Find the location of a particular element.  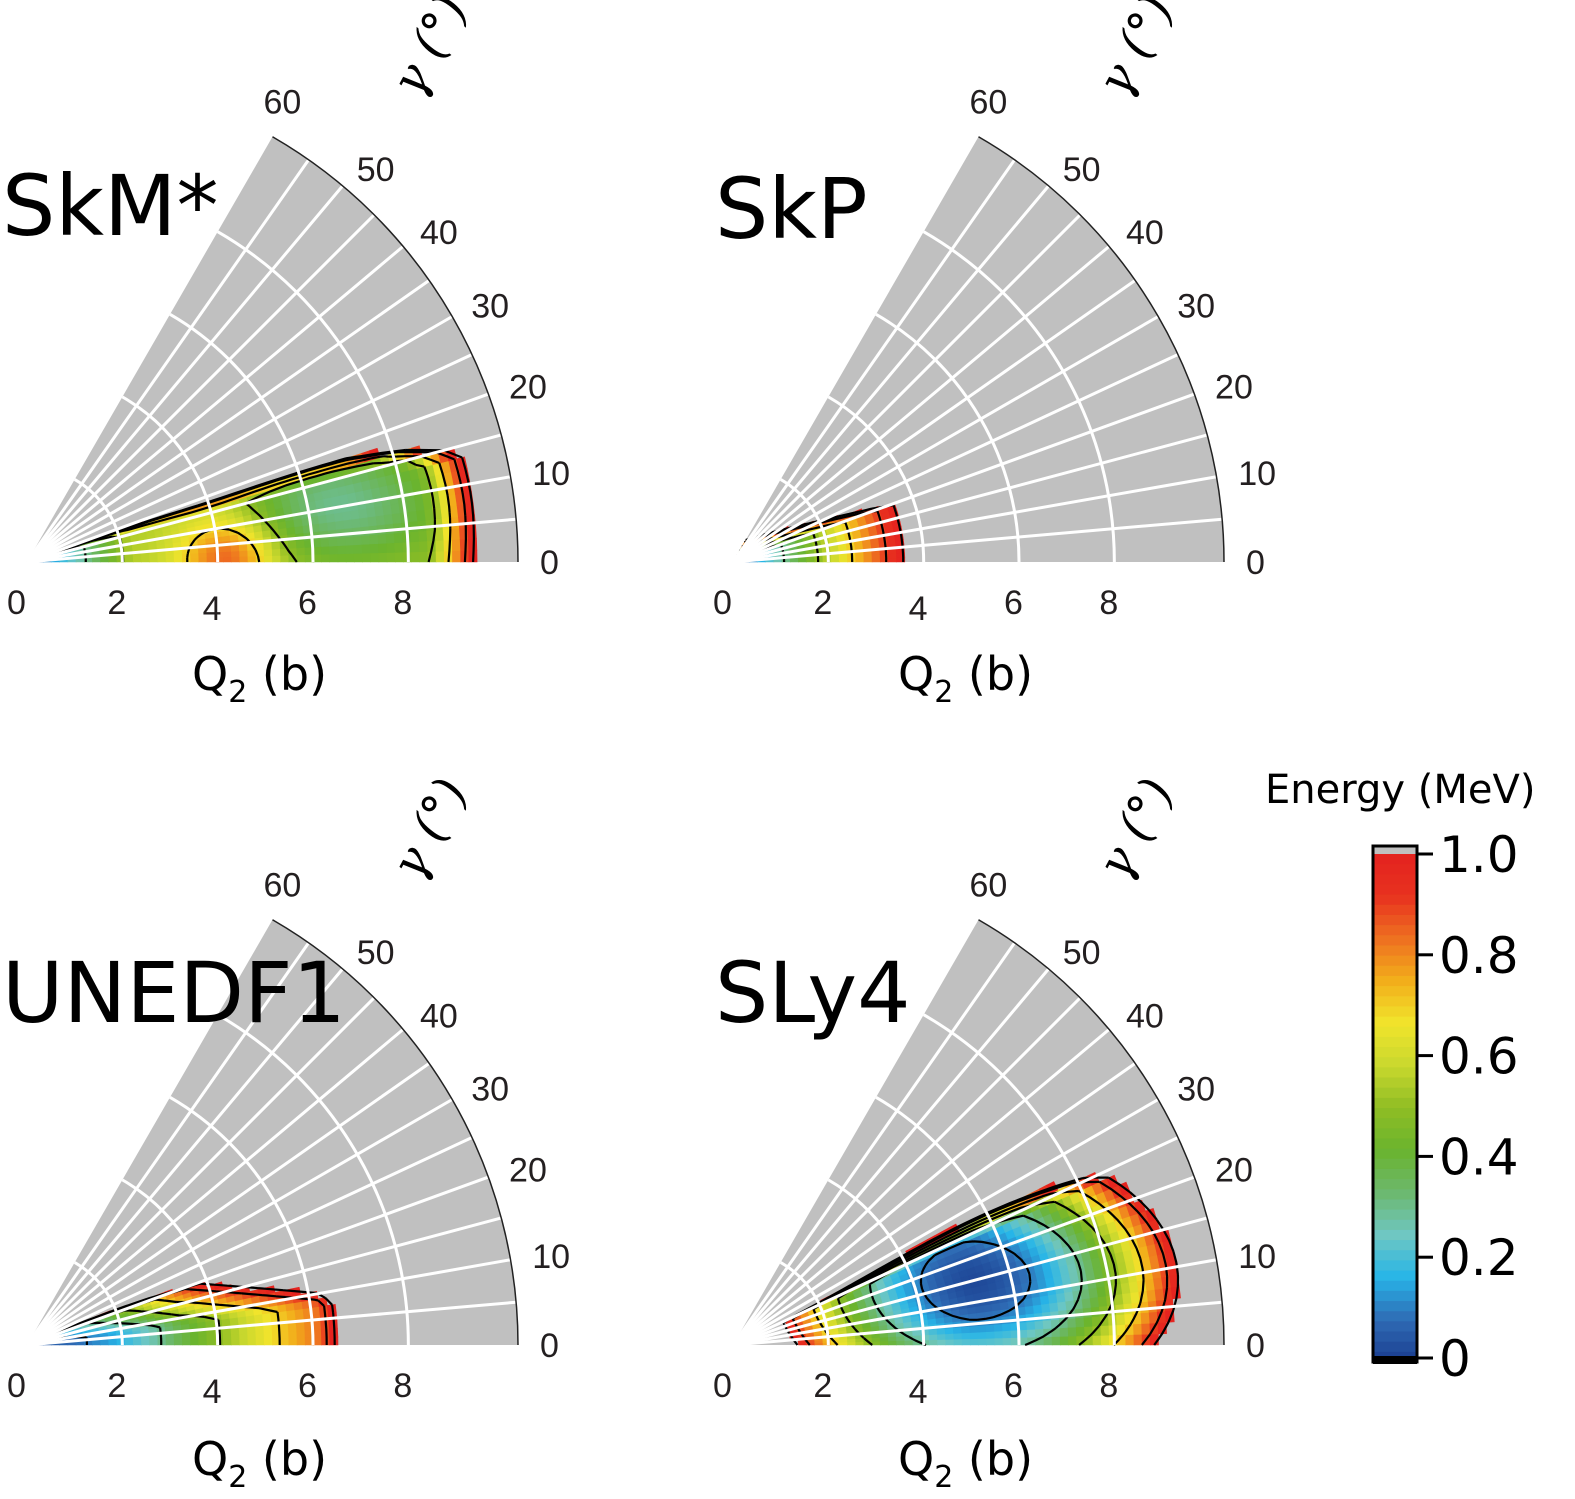

x-tick-label: 8 is located at coordinates (402, 603).